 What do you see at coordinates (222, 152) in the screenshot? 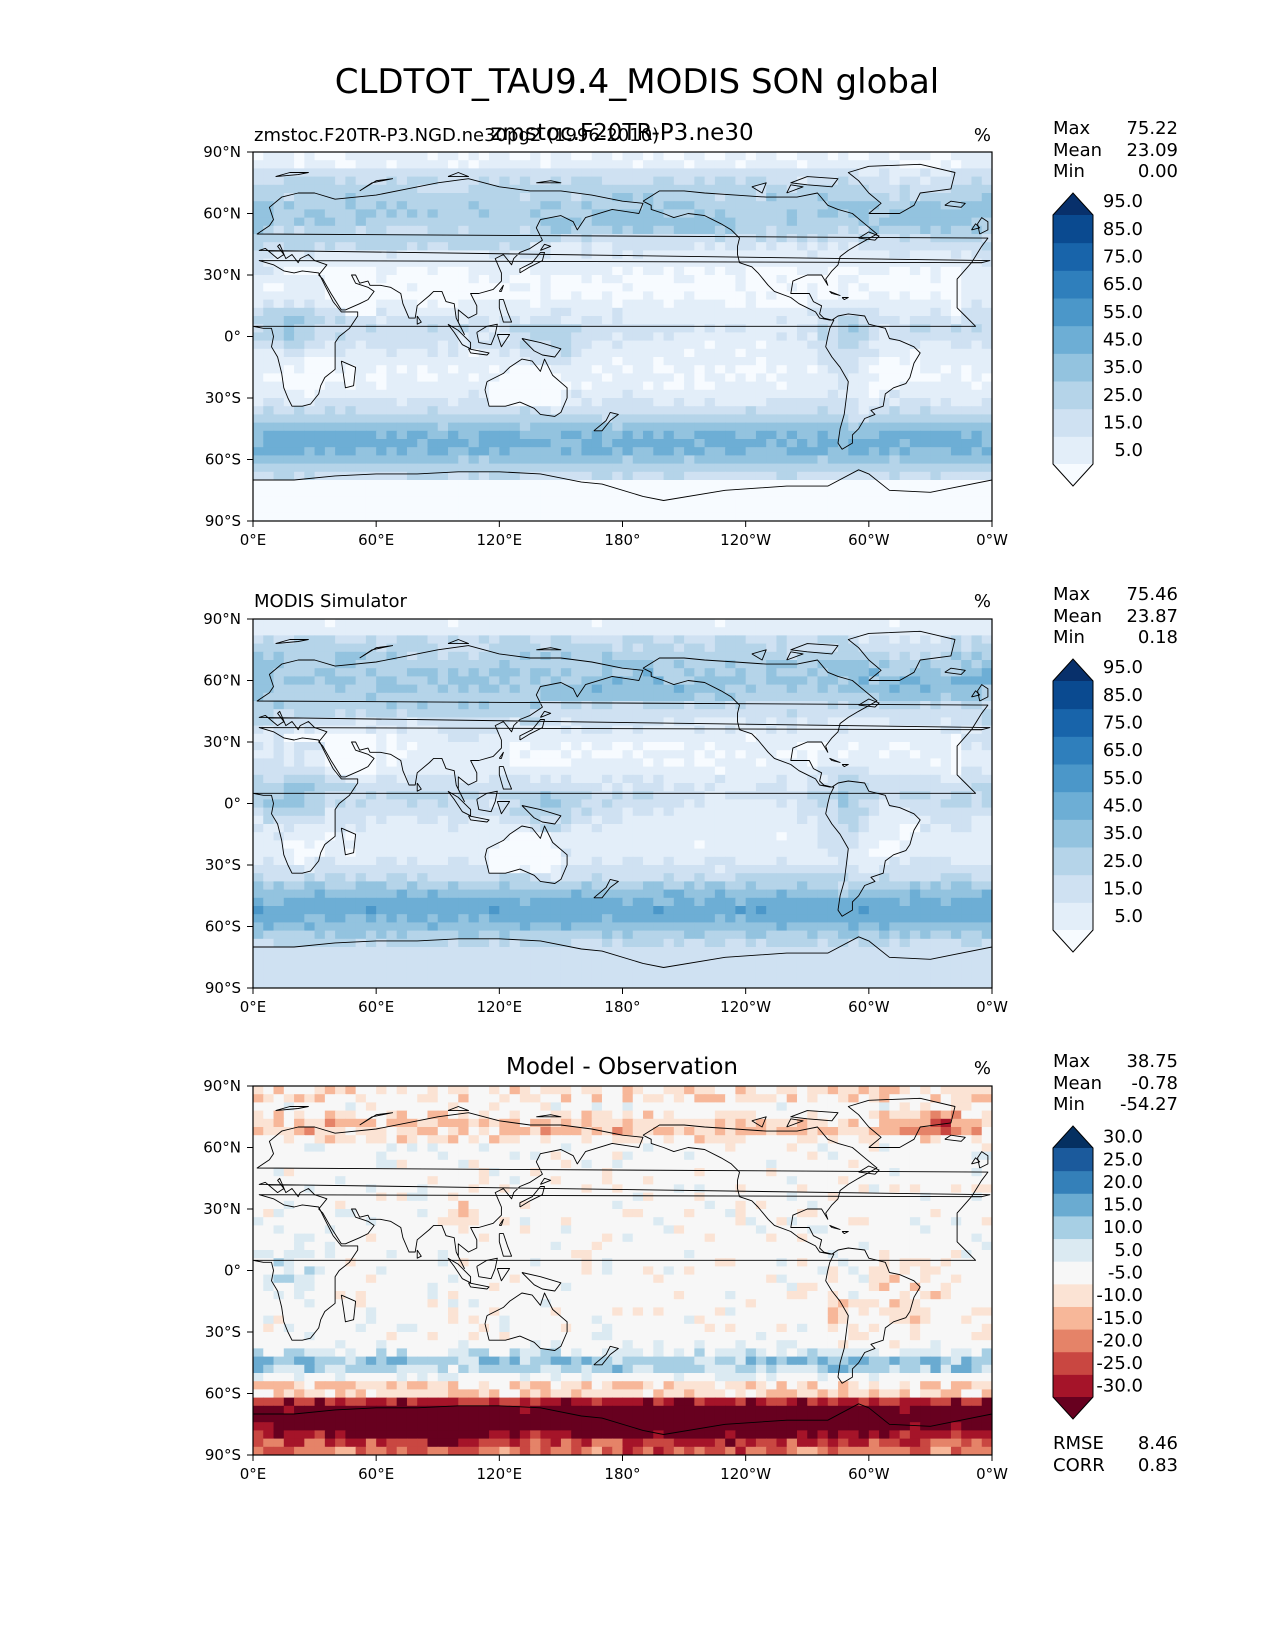
I see `y-tick-label: 90°N` at bounding box center [222, 152].